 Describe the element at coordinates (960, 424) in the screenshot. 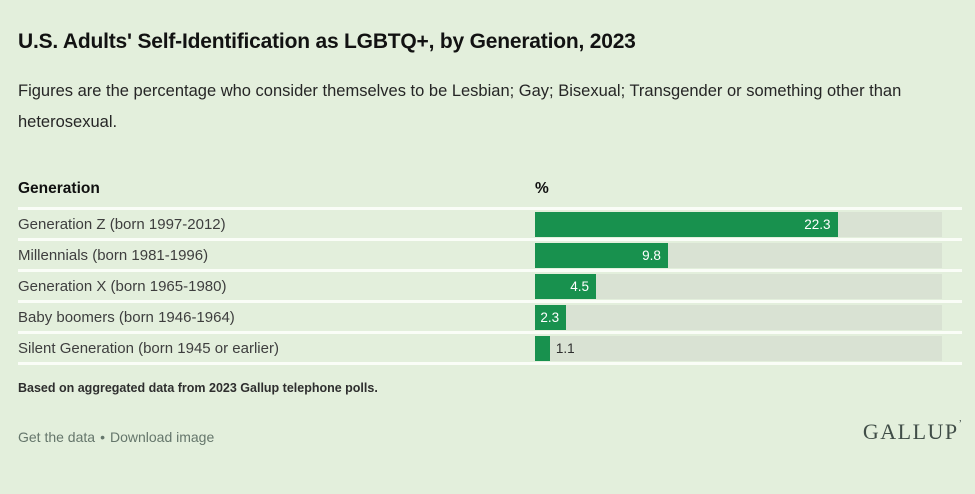

I see `gallup-trademark-icon: ’` at that location.